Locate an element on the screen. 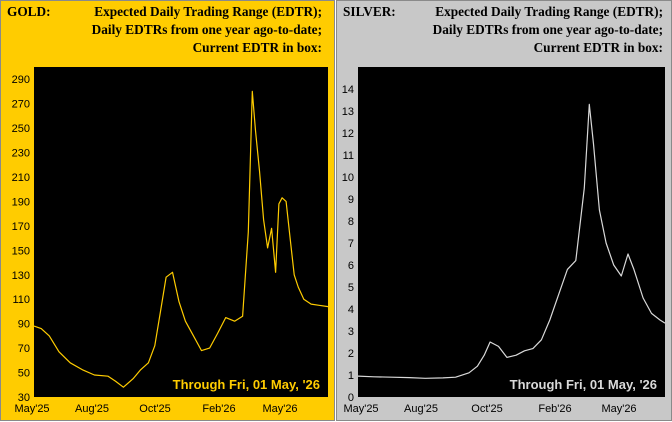 The height and width of the screenshot is (422, 672). silver-ytick-label: 11 is located at coordinates (348, 156).